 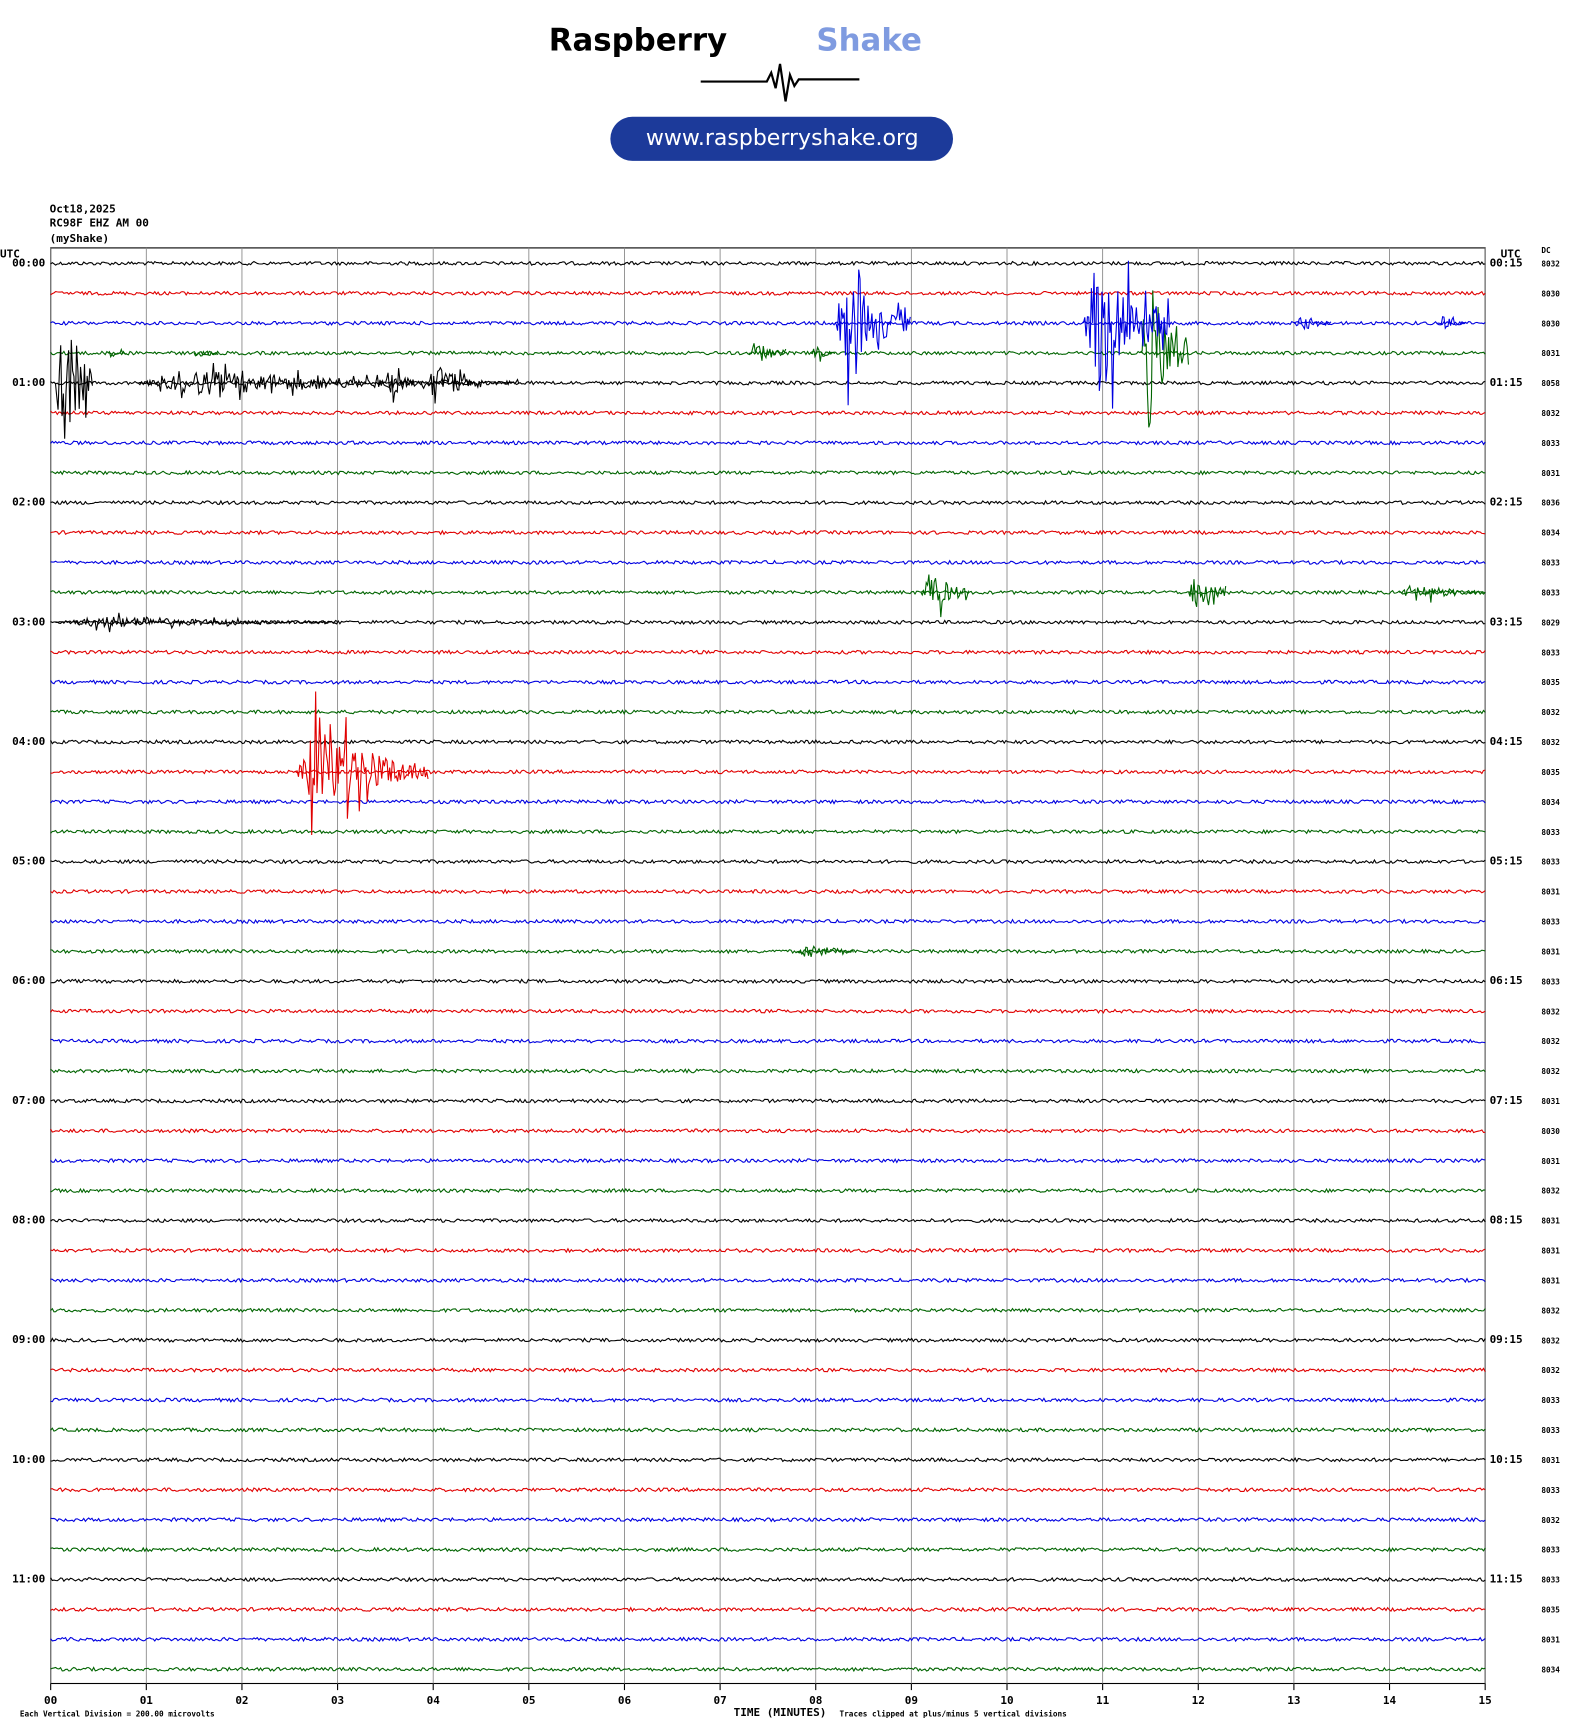 What do you see at coordinates (28, 741) in the screenshot?
I see `y-tick-label: 04:00` at bounding box center [28, 741].